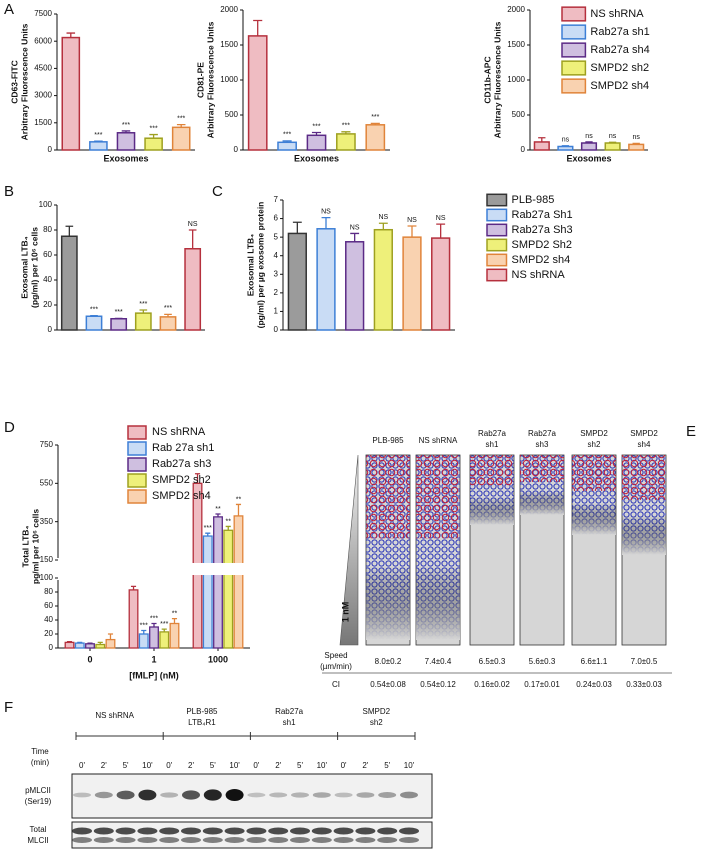 Image resolution: width=705 pixels, height=852 pixels. What do you see at coordinates (202, 711) in the screenshot?
I see `group-label: PLB-985` at bounding box center [202, 711].